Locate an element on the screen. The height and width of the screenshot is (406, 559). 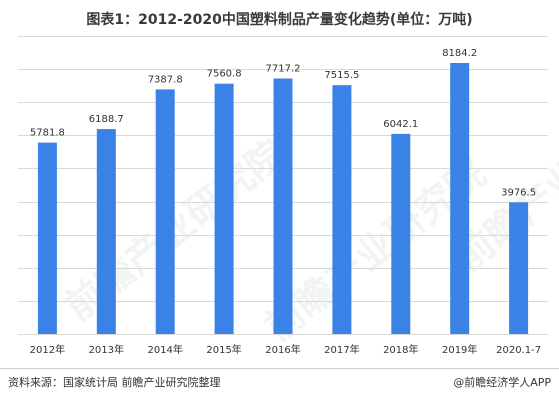
data-label-5: 7515.5 is located at coordinates (341, 75).